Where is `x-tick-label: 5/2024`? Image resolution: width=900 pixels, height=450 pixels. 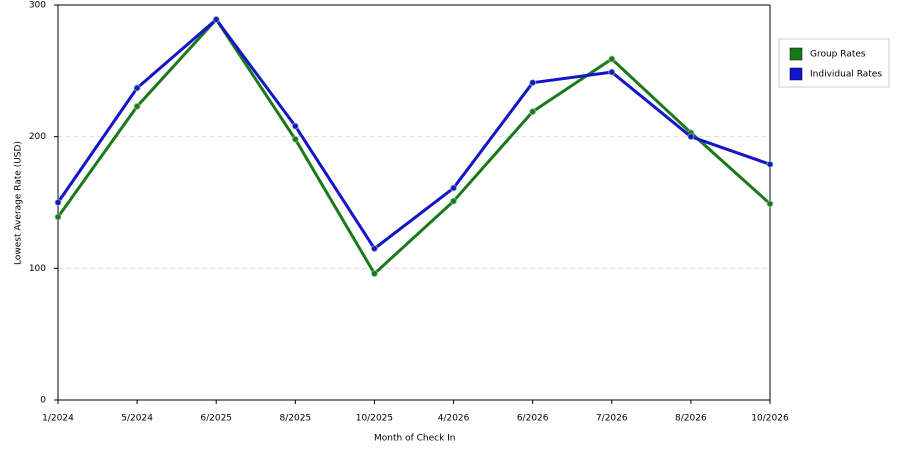
x-tick-label: 5/2024 is located at coordinates (137, 419).